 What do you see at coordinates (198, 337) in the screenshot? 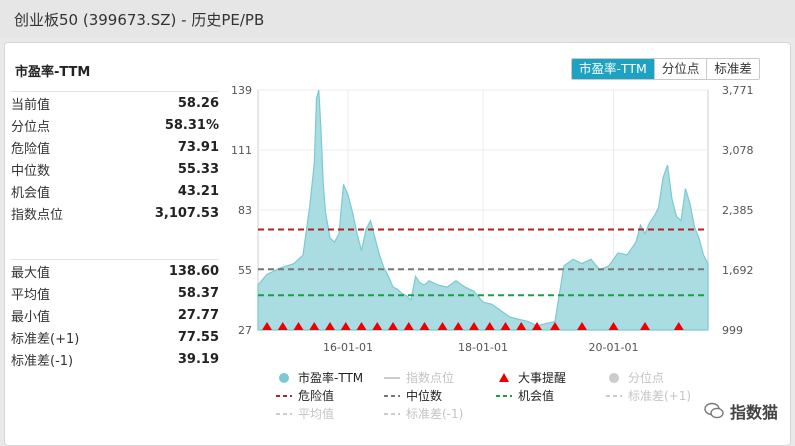
I see `stat-value: 77.55` at bounding box center [198, 337].